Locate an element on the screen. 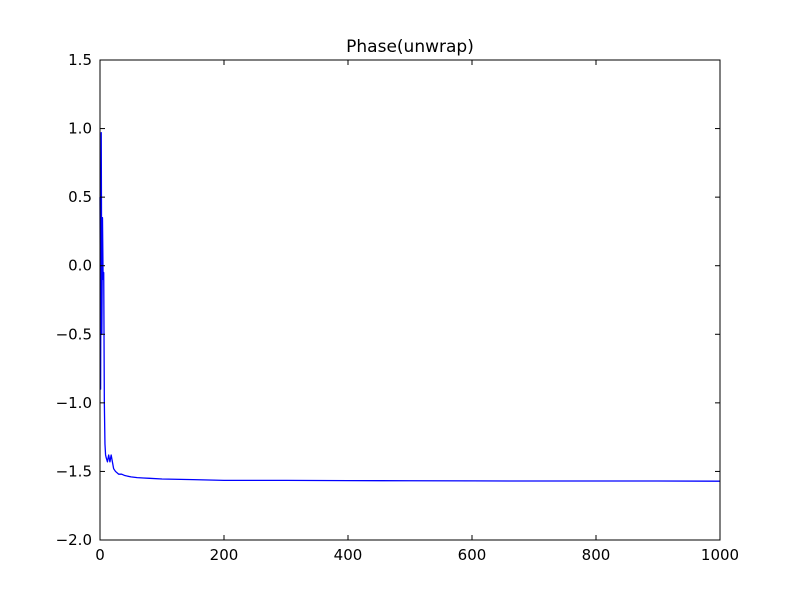  x-tick-label: 800 is located at coordinates (596, 555).